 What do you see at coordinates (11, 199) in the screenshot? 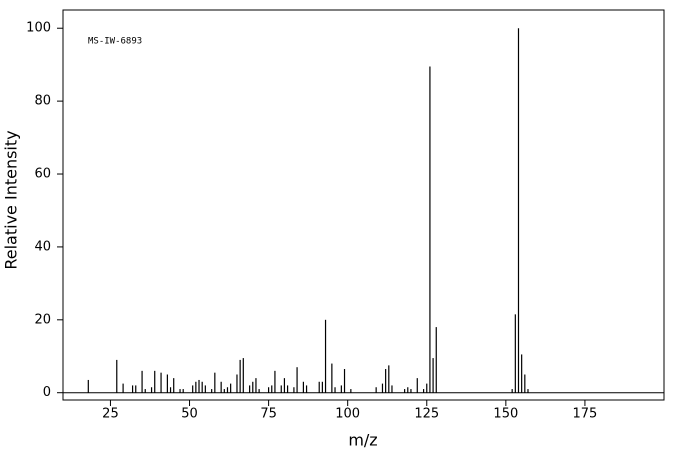
I see `y-axis-label: Relative Intensity` at bounding box center [11, 199].